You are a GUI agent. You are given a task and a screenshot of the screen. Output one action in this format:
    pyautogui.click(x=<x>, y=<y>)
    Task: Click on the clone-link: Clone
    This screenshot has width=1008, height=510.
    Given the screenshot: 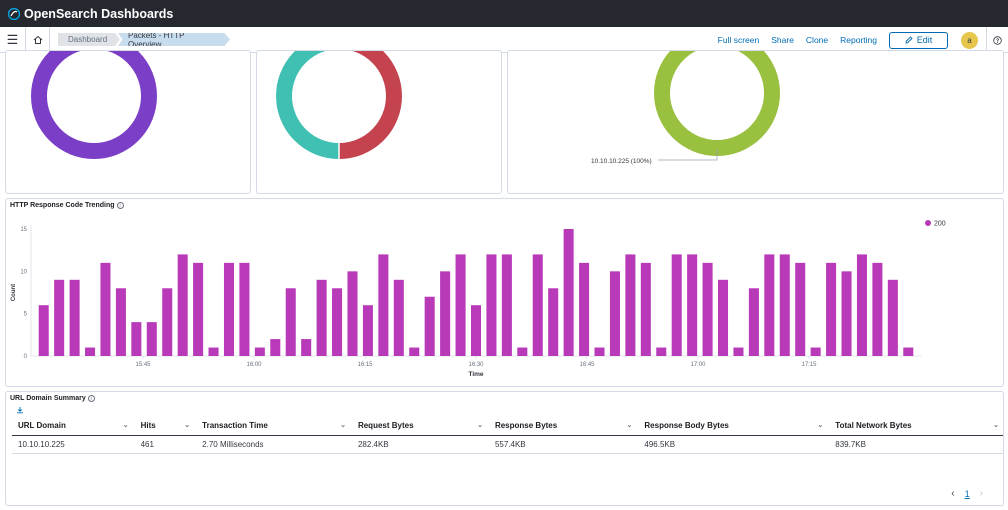 What is the action you would take?
    pyautogui.click(x=817, y=40)
    